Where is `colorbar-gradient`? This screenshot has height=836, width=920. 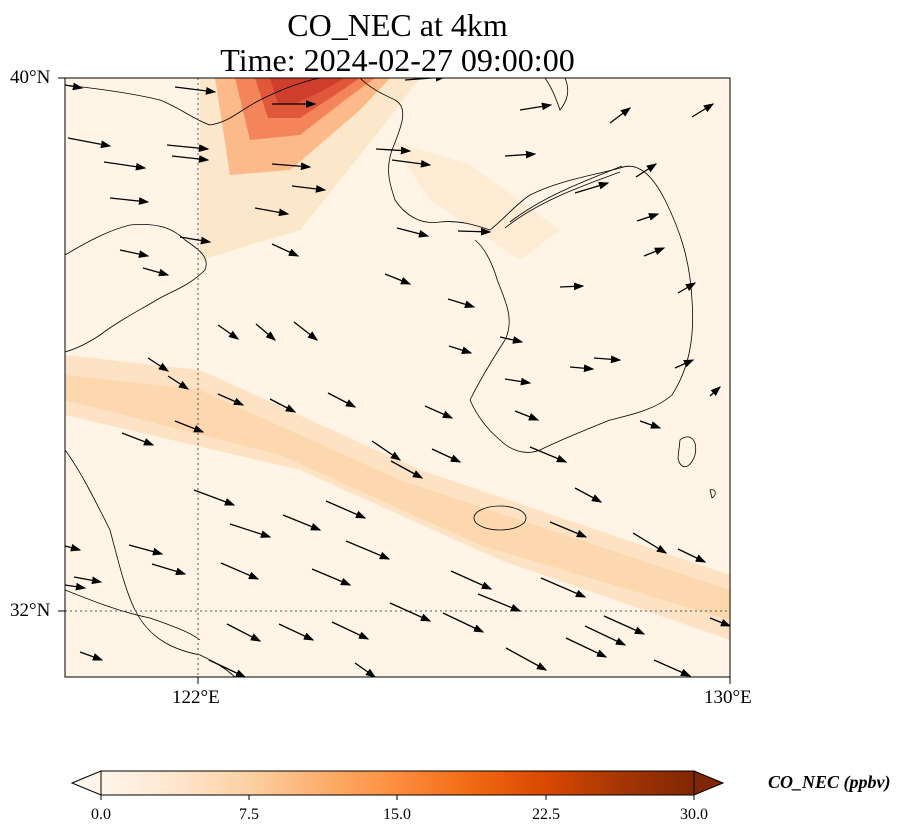
colorbar-gradient is located at coordinates (397, 783).